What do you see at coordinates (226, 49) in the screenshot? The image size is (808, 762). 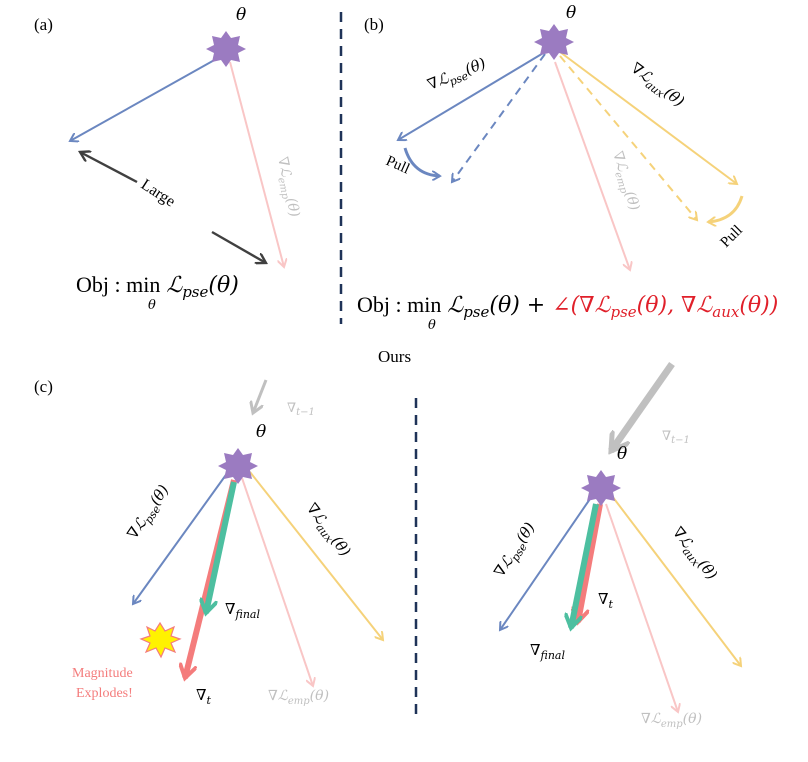 I see `panel-a-theta-star` at bounding box center [226, 49].